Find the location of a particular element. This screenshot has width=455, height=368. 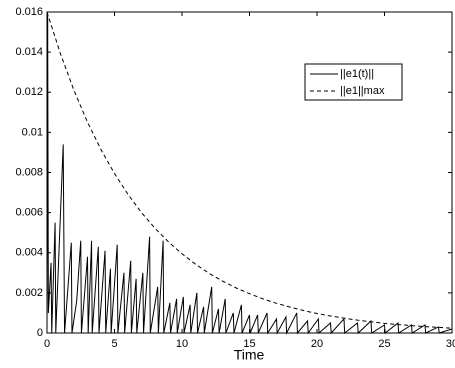

x-tick-label: 5 is located at coordinates (114, 344).